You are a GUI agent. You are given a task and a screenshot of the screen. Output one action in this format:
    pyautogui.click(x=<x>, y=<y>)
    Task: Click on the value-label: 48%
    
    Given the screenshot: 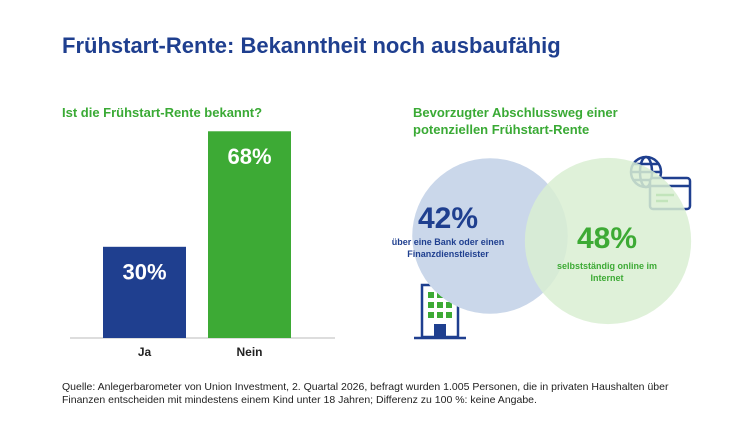 What is the action you would take?
    pyautogui.click(x=607, y=238)
    